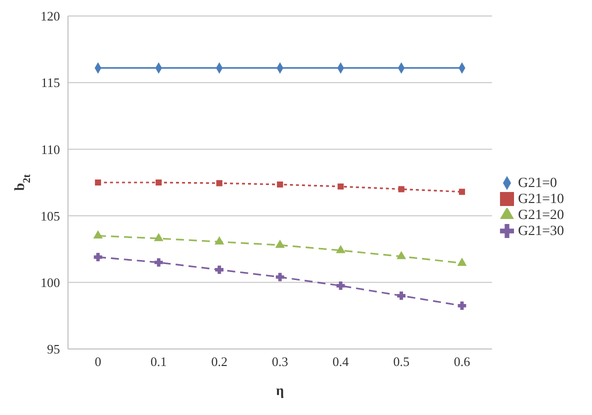 The image size is (592, 415). I want to click on y-tick-label: 100, so click(50, 282).